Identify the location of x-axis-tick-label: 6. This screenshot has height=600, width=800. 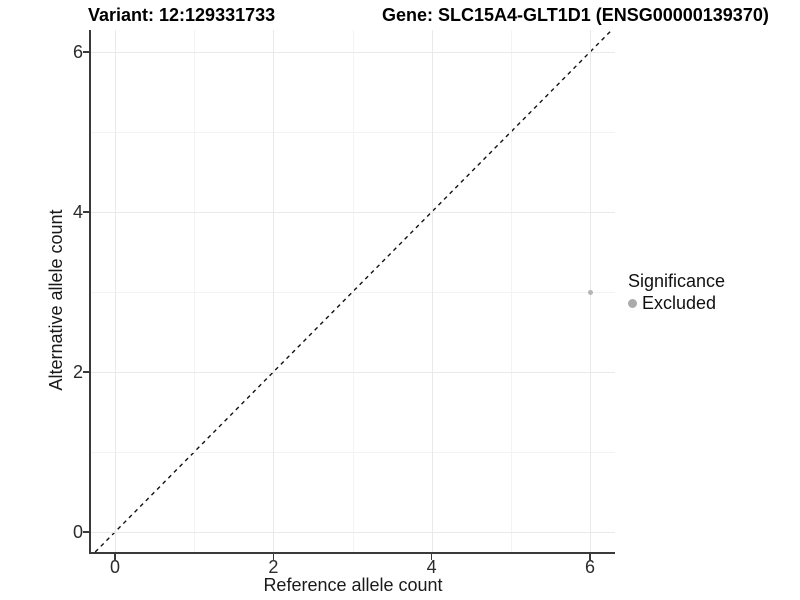
(589, 567).